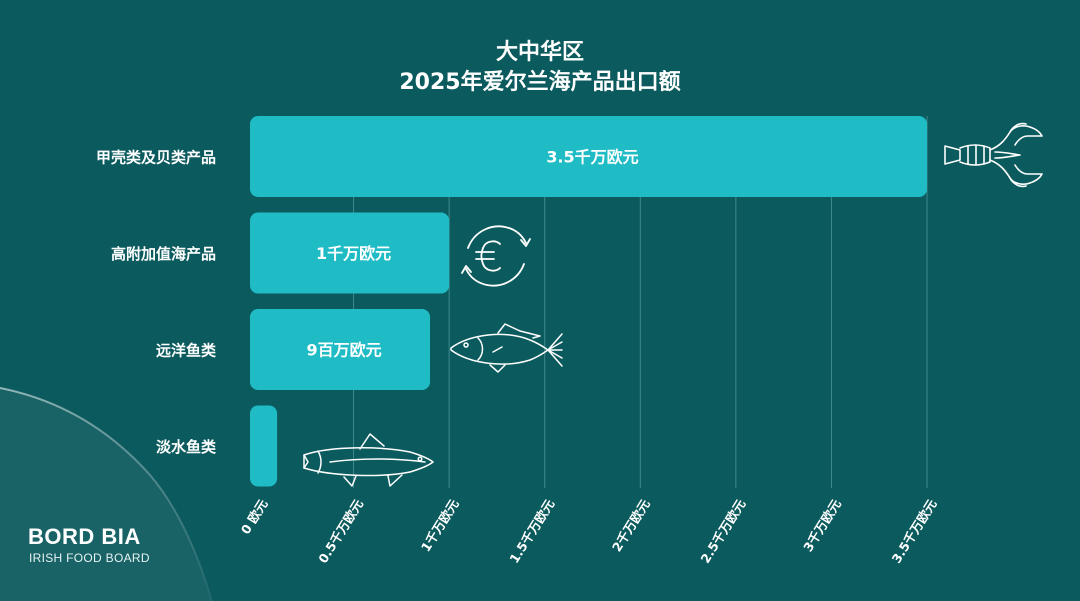 This screenshot has height=601, width=1080. Describe the element at coordinates (163, 254) in the screenshot. I see `category-label: 高附加值海产品` at that location.